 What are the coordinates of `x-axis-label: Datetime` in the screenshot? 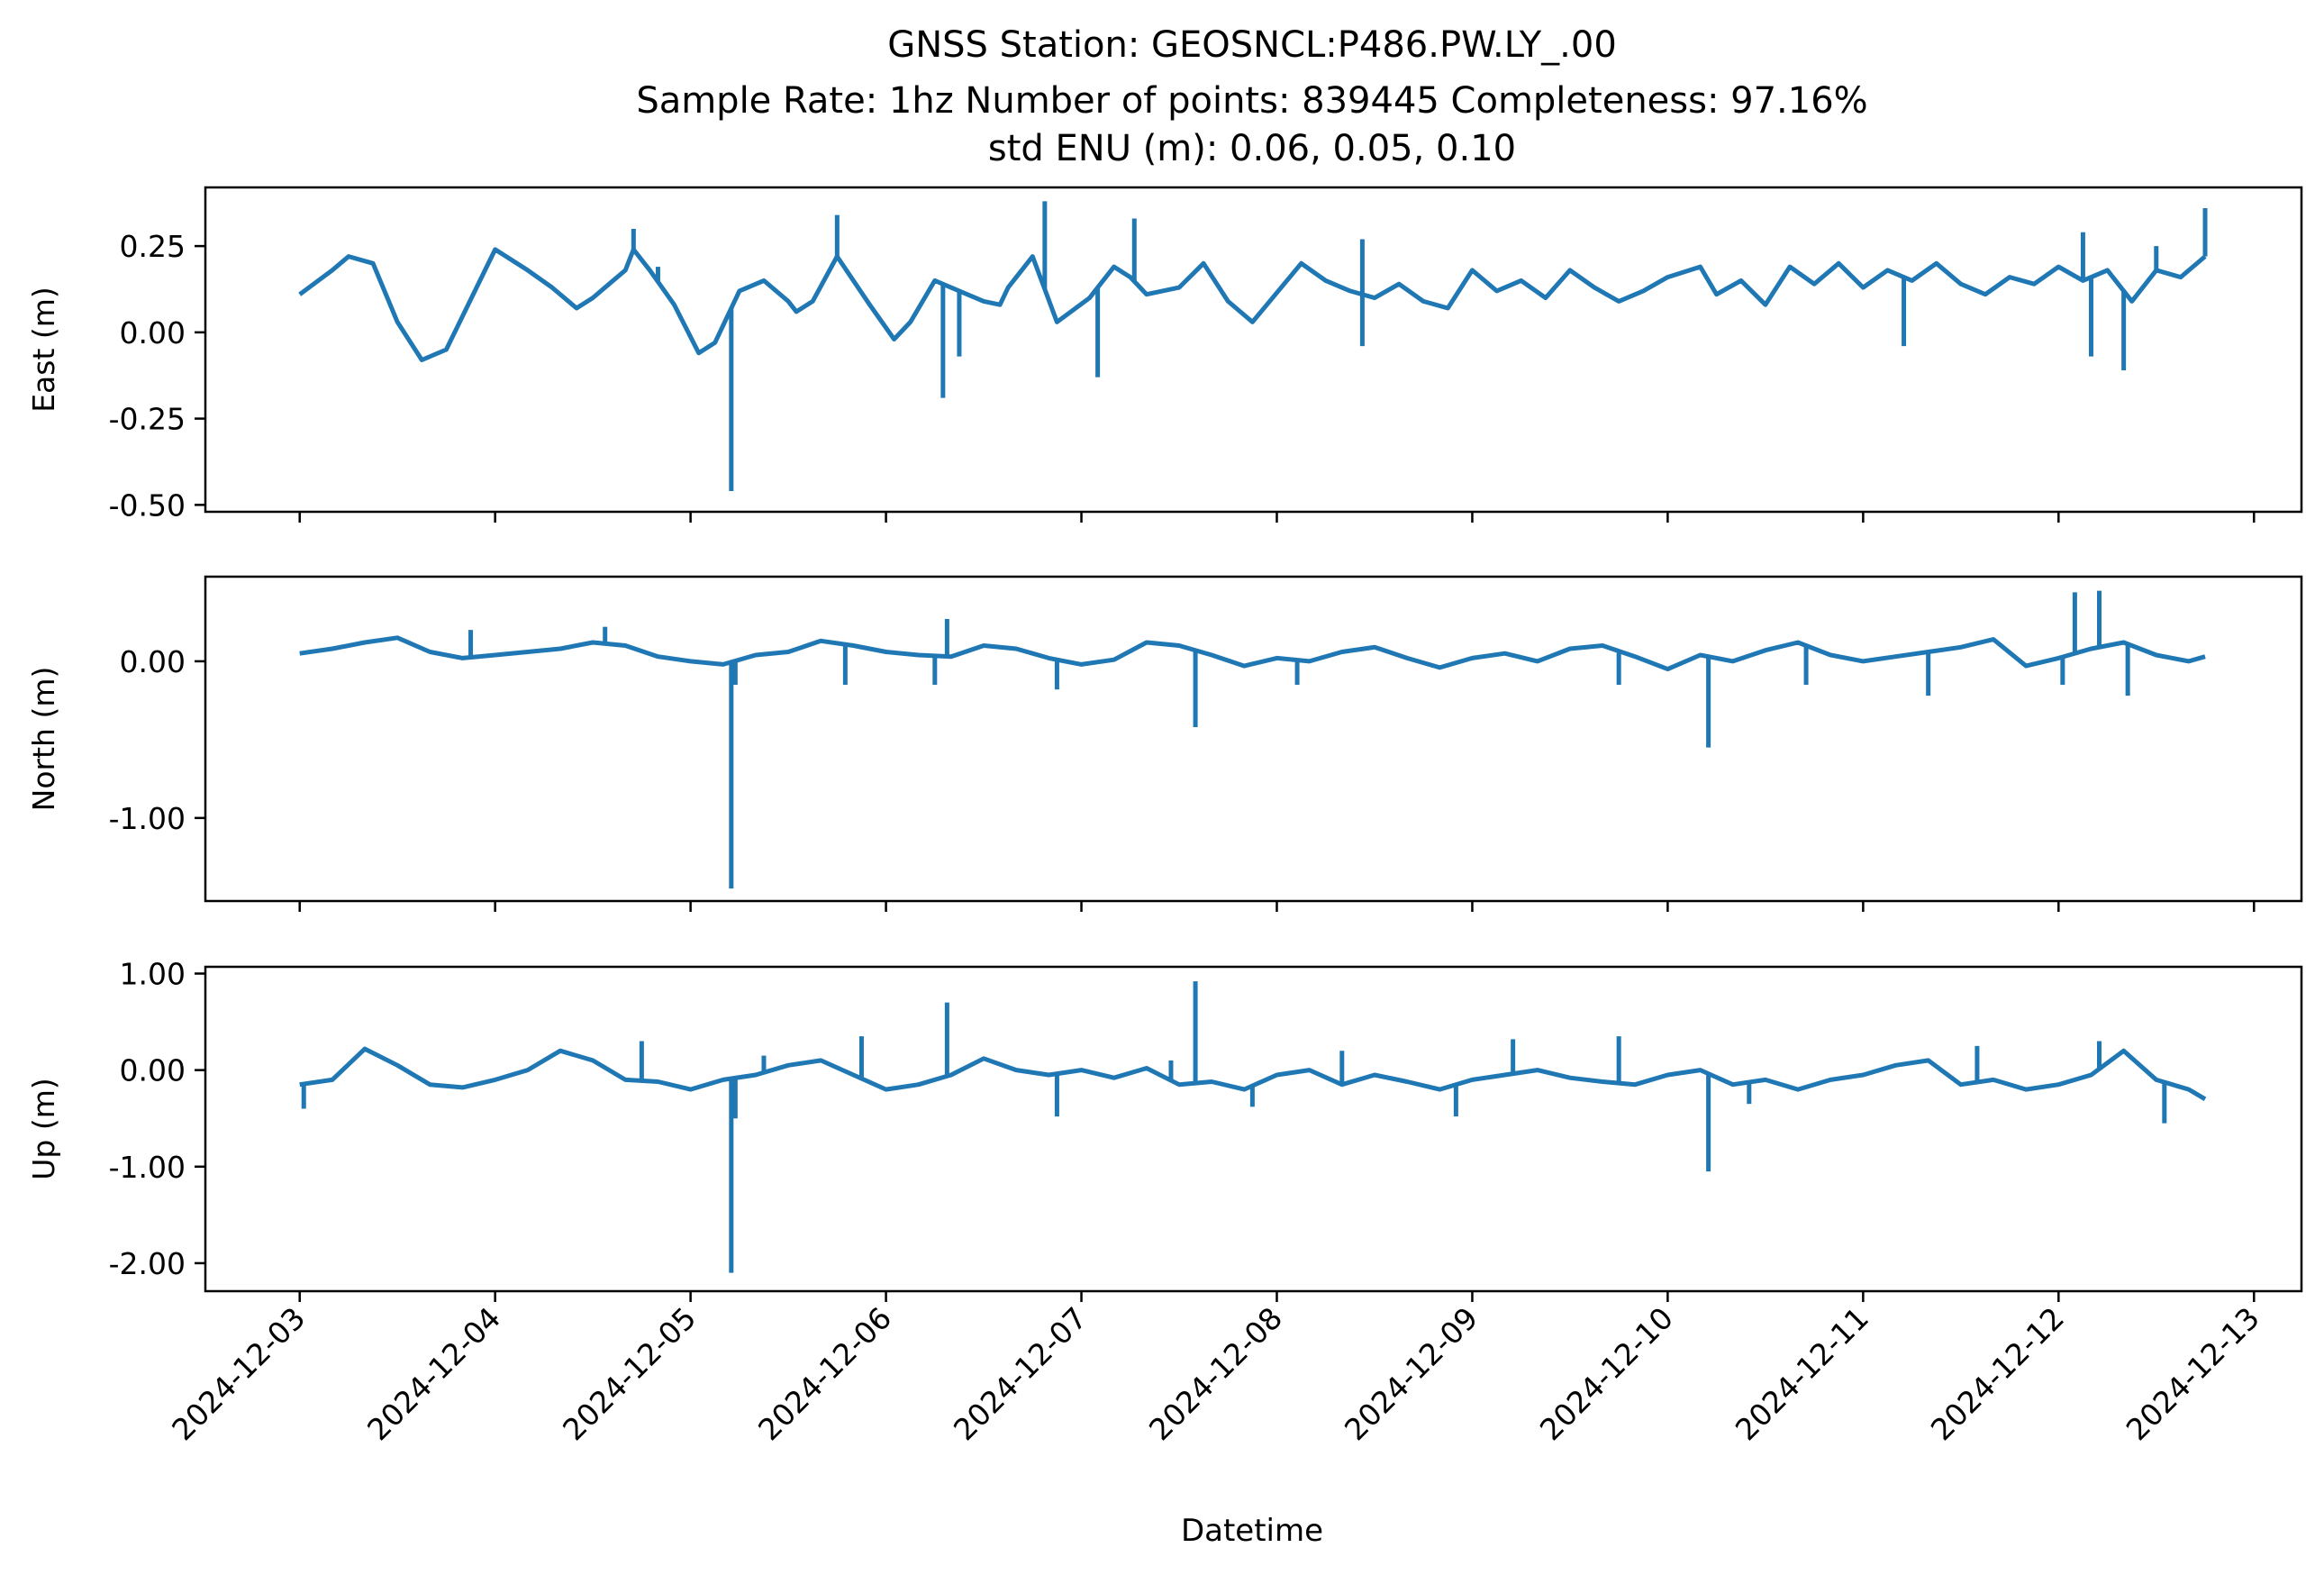 It's located at (1252, 1531).